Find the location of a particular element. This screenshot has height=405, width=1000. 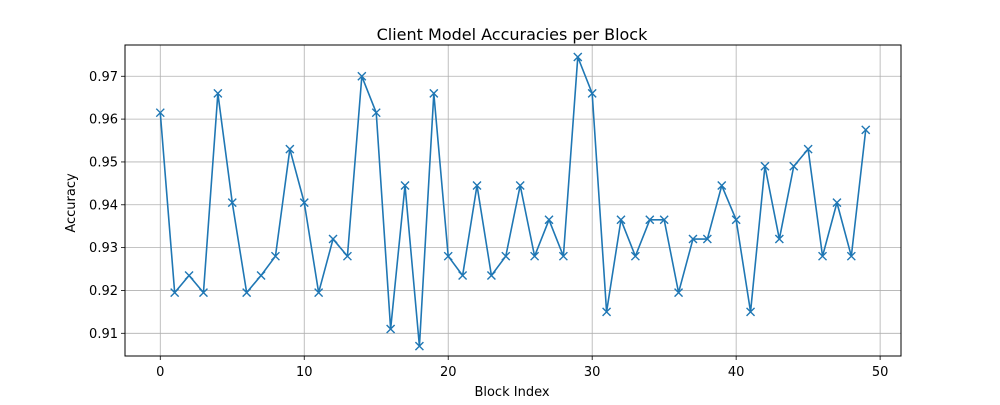

y-tick-label: 0.91 is located at coordinates (103, 334).